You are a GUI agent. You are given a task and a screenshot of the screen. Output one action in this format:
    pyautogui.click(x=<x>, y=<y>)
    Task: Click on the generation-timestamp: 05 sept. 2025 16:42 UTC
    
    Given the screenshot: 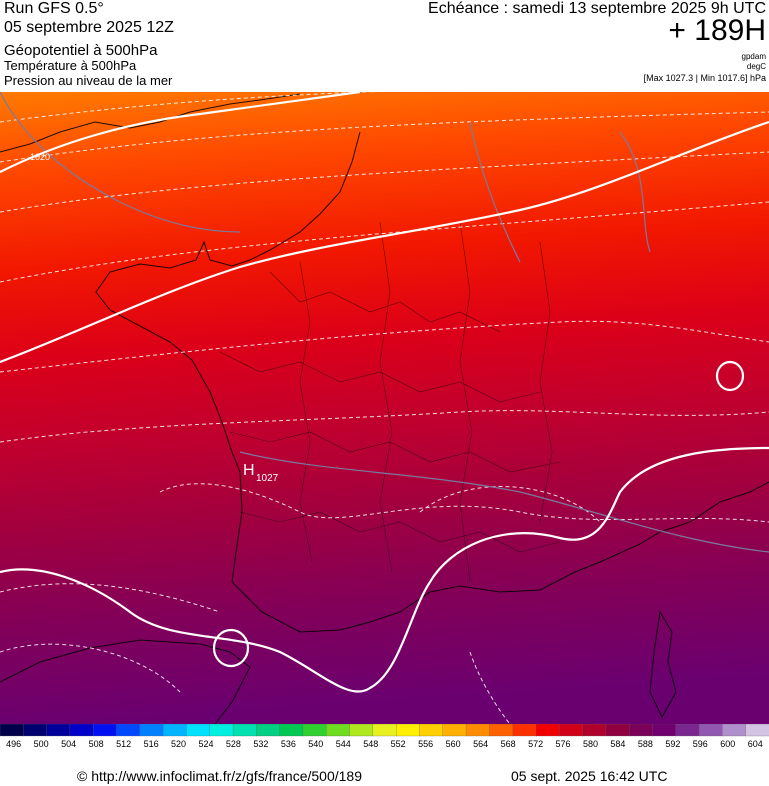 What is the action you would take?
    pyautogui.click(x=589, y=776)
    